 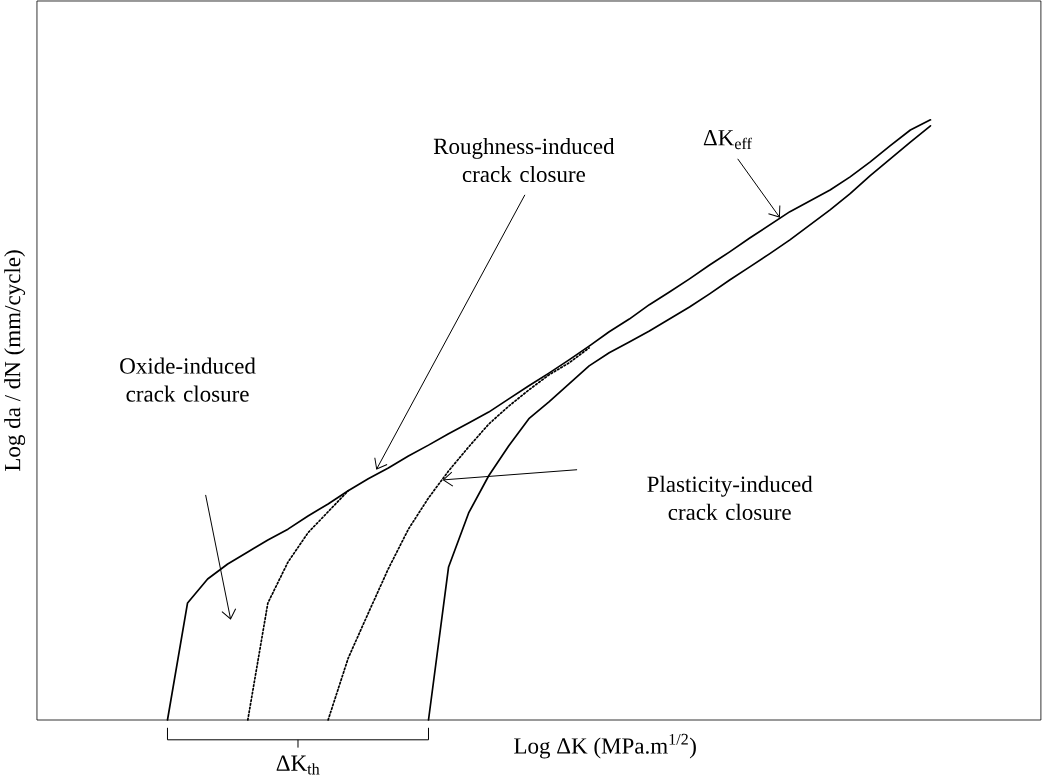 What do you see at coordinates (730, 498) in the screenshot?
I see `annotation: Plasticity-induced crack closure` at bounding box center [730, 498].